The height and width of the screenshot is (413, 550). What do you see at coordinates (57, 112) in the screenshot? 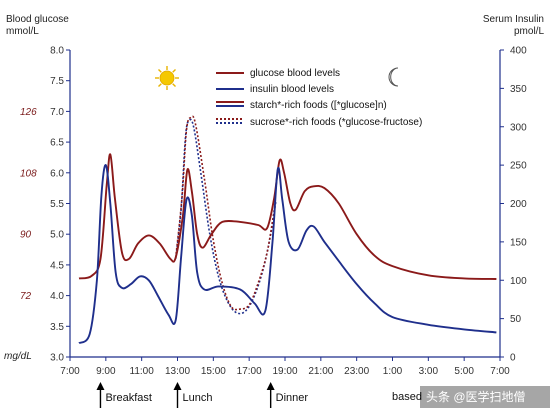
I see `left-tick-label: 7.0` at bounding box center [57, 112].